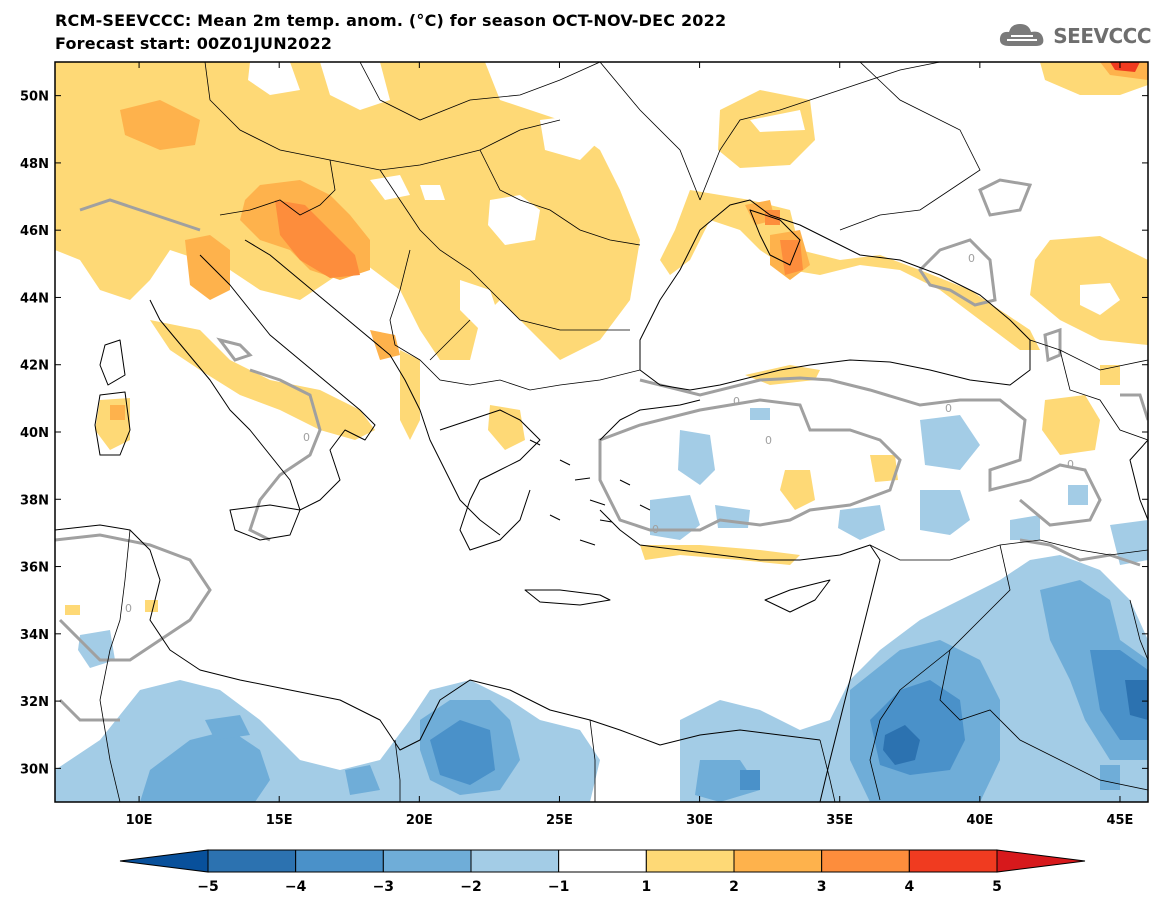 This screenshot has width=1165, height=907. Describe the element at coordinates (34, 702) in the screenshot. I see `lat-tick-label: 32N` at that location.